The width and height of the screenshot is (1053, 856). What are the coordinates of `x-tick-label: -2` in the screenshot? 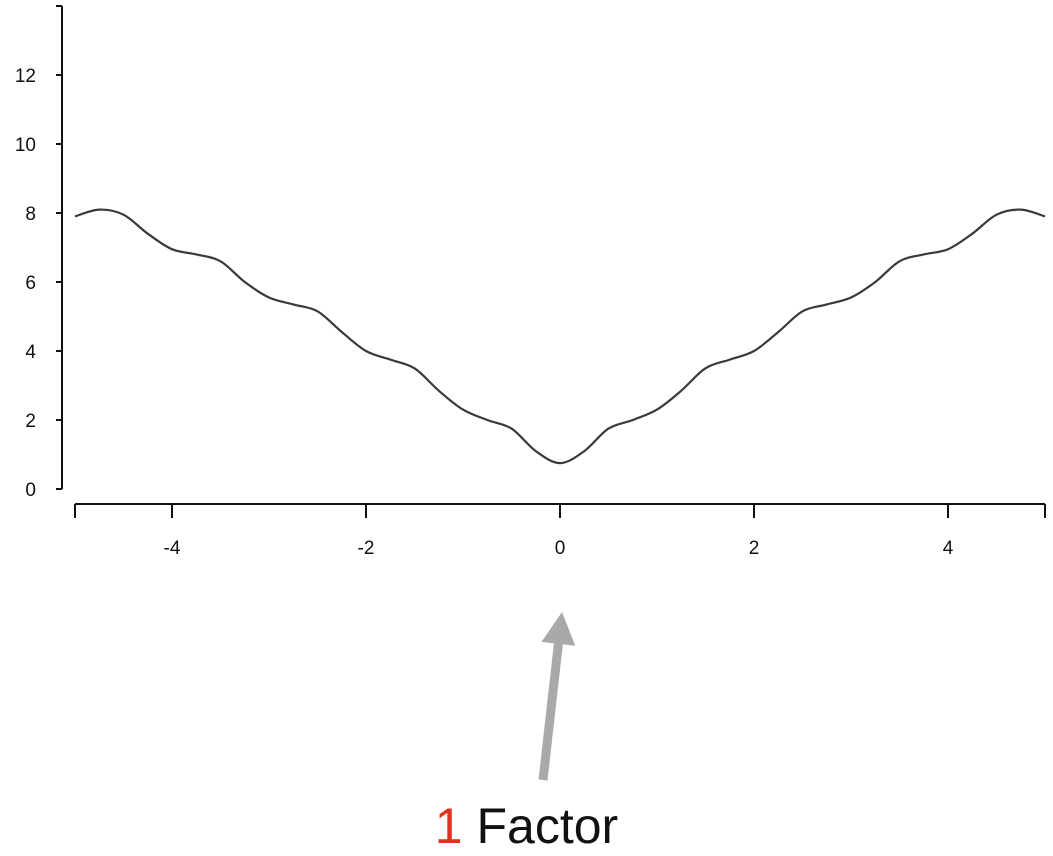 It's located at (366, 548).